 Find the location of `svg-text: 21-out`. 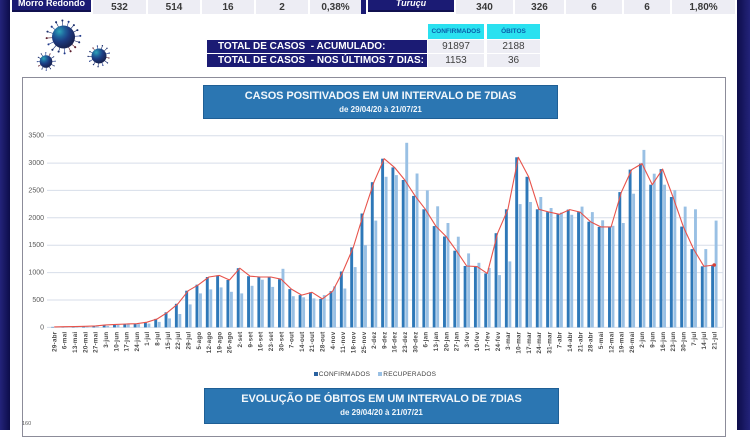

svg-text: 21-out is located at coordinates (312, 342).